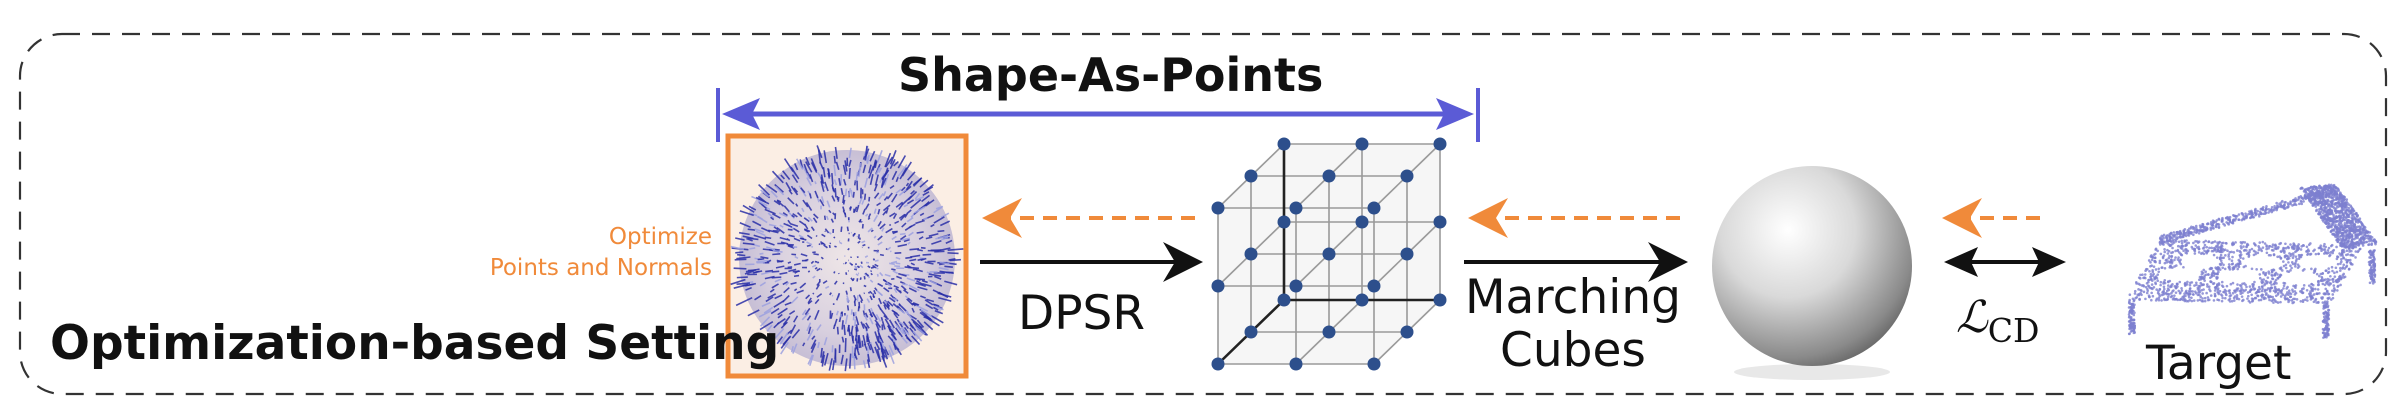 This screenshot has height=415, width=2406. What do you see at coordinates (2252, 260) in the screenshot?
I see `target-point-cloud` at bounding box center [2252, 260].